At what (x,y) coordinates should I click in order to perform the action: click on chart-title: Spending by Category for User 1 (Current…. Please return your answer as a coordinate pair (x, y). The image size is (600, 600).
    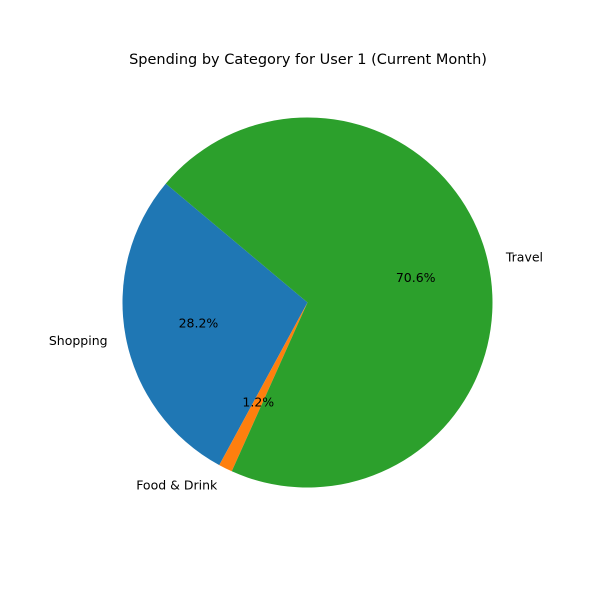
    Looking at the image, I should click on (308, 60).